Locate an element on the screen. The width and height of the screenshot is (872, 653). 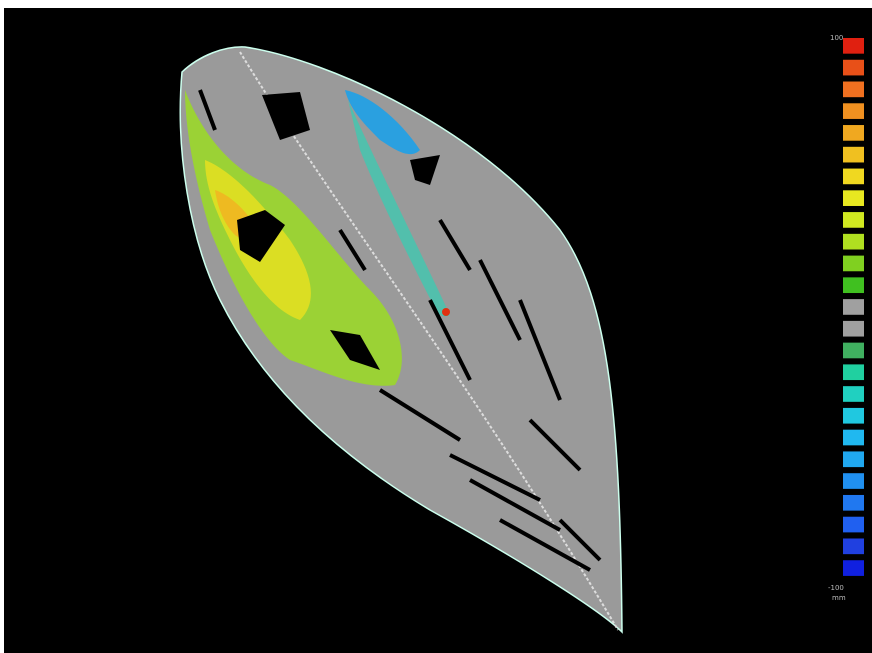
blue-region is located at coordinates (382, 122).